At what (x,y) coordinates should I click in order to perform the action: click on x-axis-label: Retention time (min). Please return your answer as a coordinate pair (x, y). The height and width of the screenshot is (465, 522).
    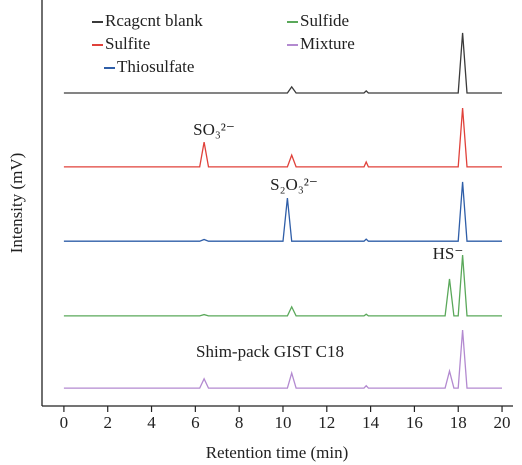
    Looking at the image, I should click on (277, 452).